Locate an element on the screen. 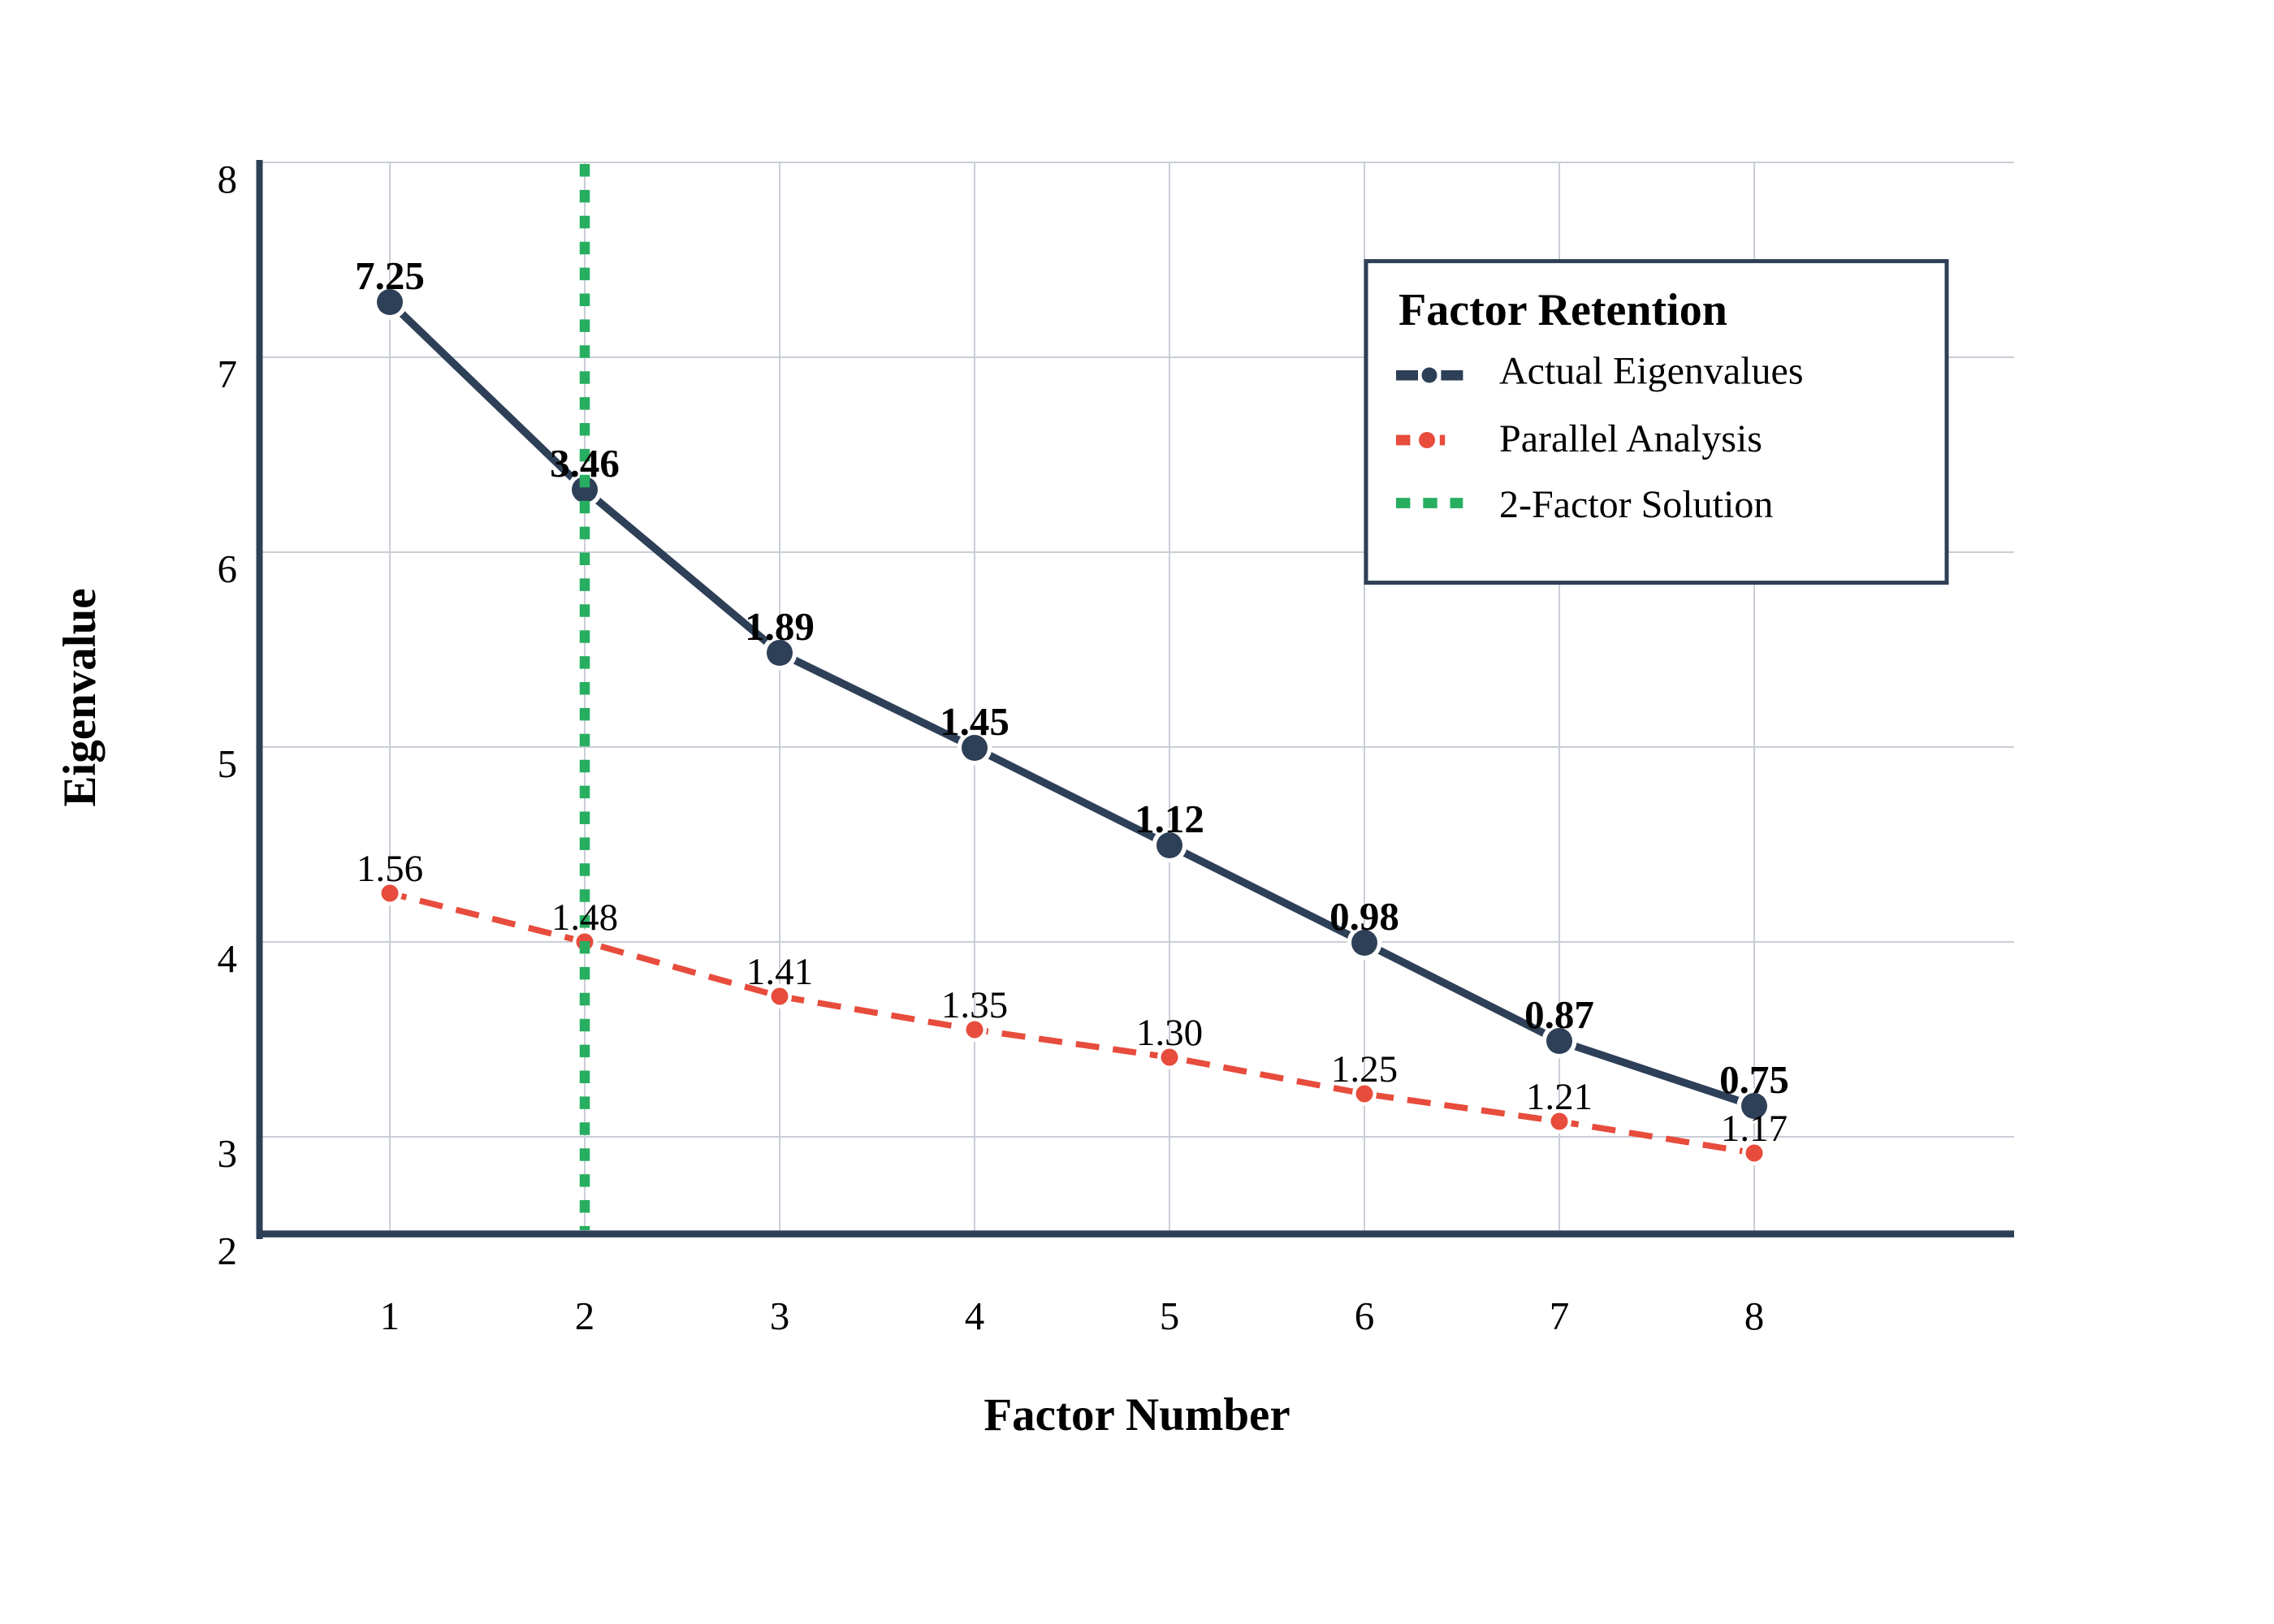 This screenshot has height=1624, width=2274. svg-text: 1.21 is located at coordinates (1559, 1097).